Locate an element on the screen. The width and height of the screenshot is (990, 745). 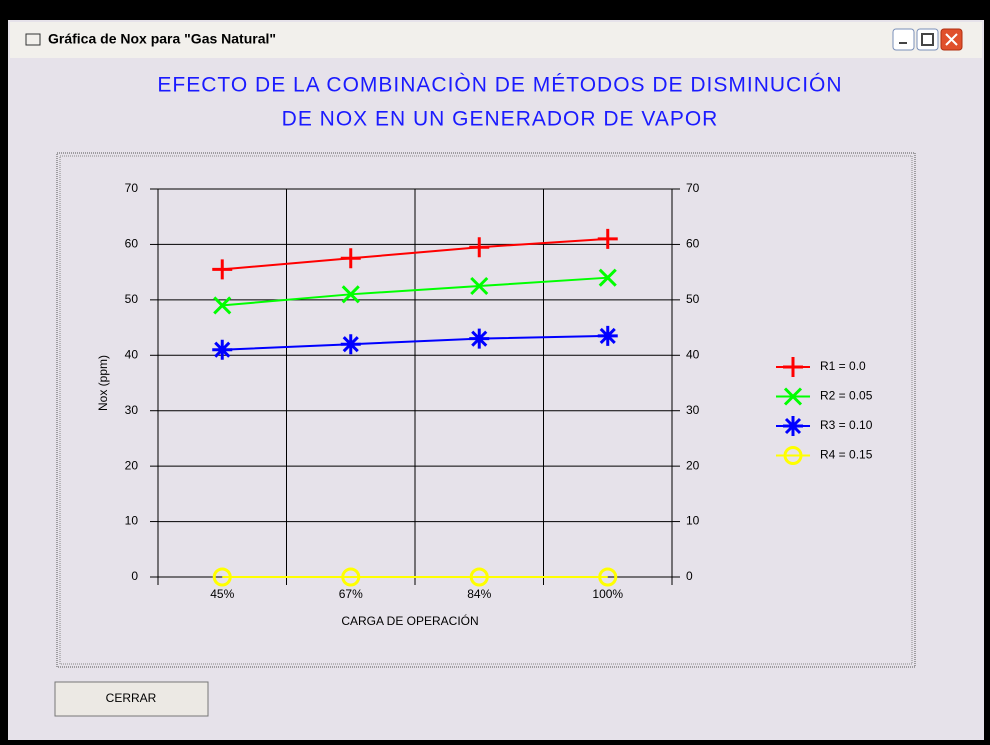
y-tick-label: 50 is located at coordinates (132, 299).